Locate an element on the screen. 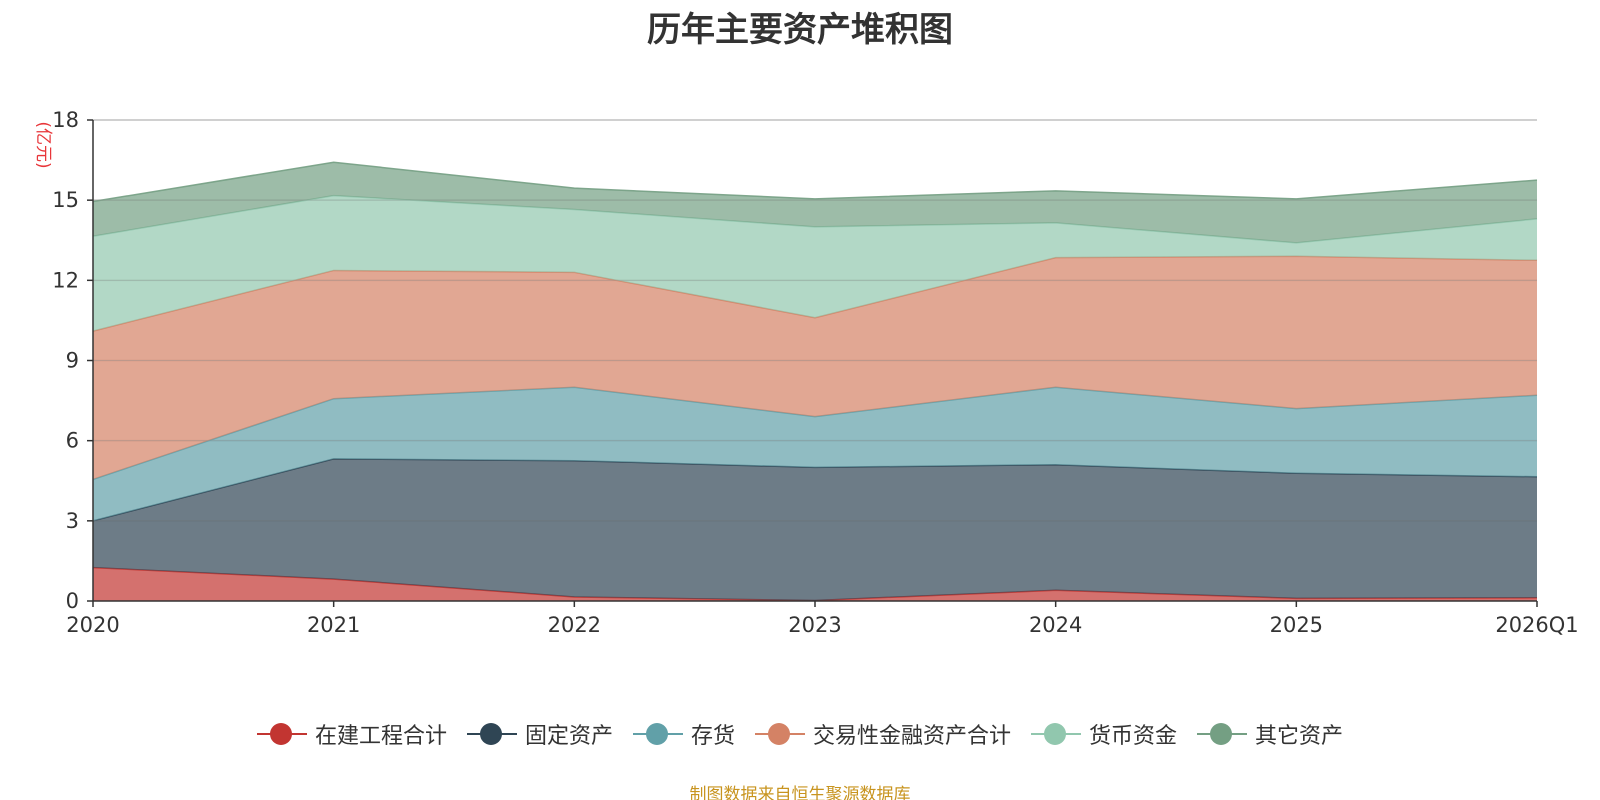  y-axis-unit-label: (亿元) is located at coordinates (43, 144).